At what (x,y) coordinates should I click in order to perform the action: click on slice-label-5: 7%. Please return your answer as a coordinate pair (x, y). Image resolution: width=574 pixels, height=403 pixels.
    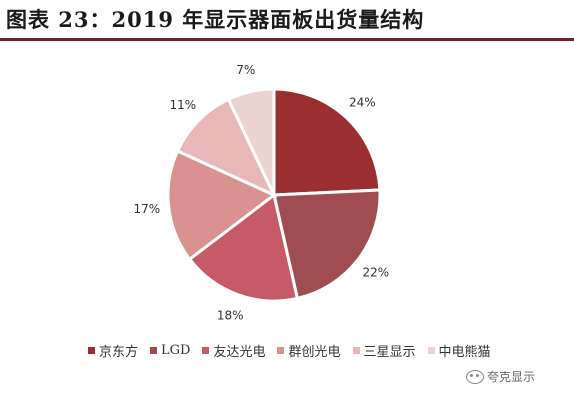
    Looking at the image, I should click on (245, 70).